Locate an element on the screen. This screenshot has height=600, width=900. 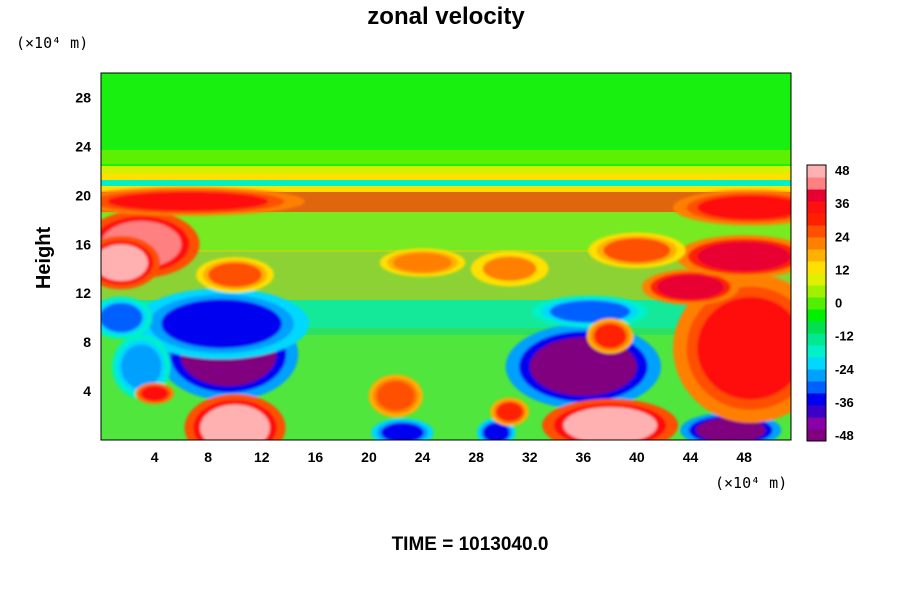
y-tick-label: 8 is located at coordinates (87, 342).